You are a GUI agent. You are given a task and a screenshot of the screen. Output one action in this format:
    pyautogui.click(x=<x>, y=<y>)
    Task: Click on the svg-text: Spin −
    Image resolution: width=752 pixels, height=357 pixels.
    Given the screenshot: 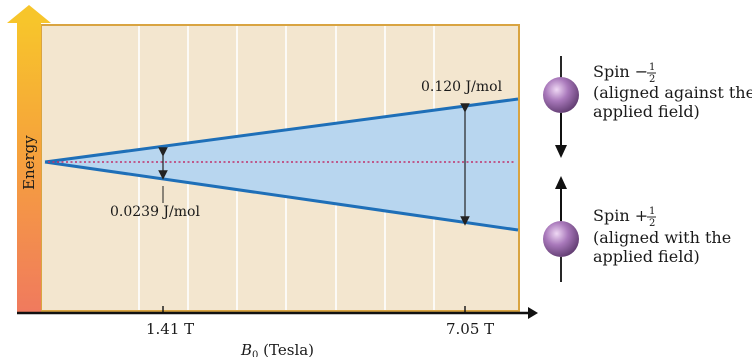 What is the action you would take?
    pyautogui.click(x=620, y=71)
    